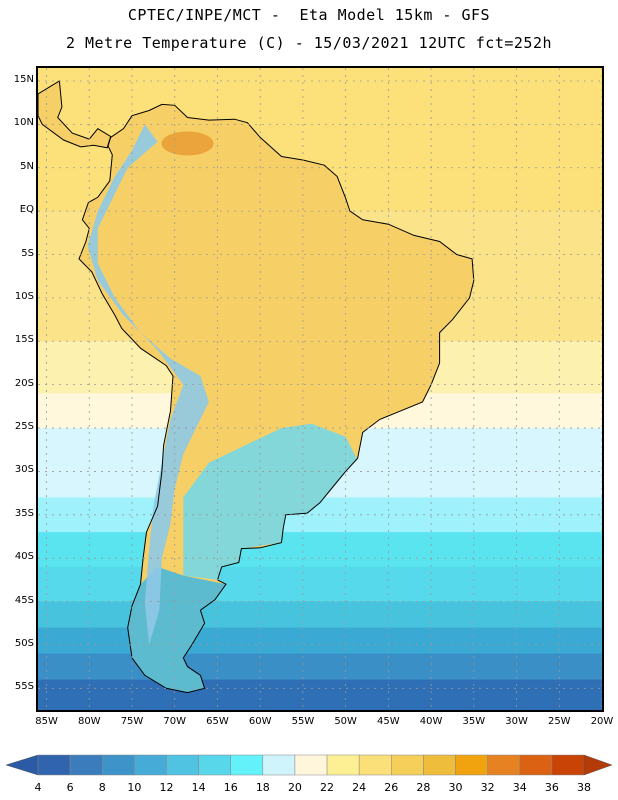 The height and width of the screenshot is (800, 618). I want to click on latitude-tick-label: 5S, so click(27, 253).